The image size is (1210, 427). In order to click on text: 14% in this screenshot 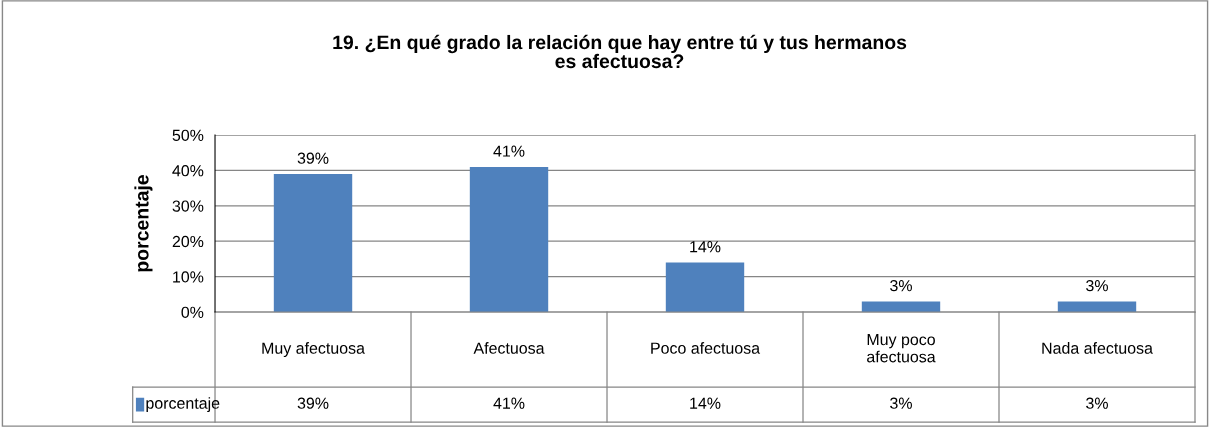, I will do `click(705, 247)`.